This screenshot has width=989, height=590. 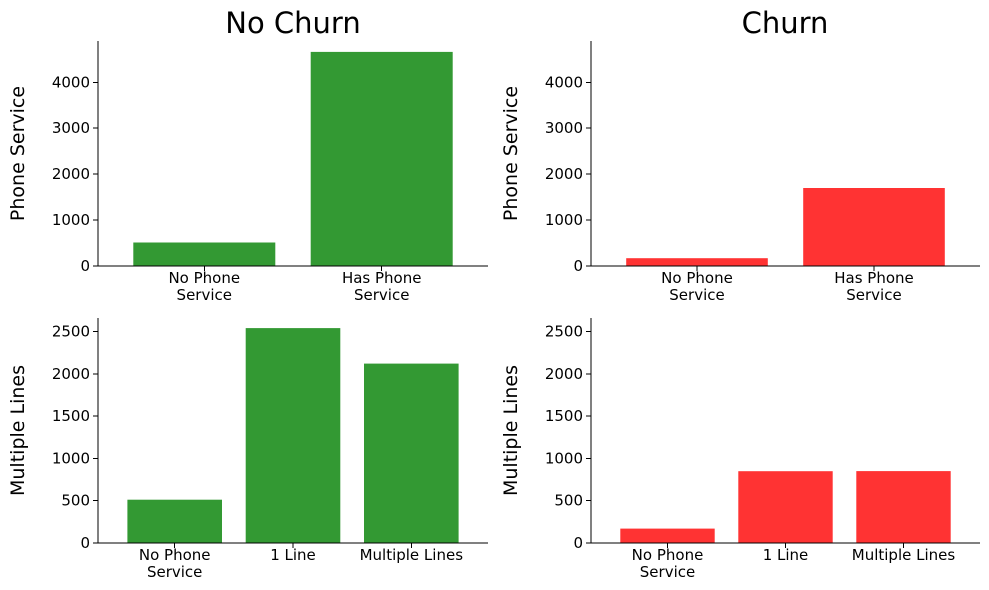 What do you see at coordinates (292, 23) in the screenshot?
I see `column-title-no-churn: No Churn` at bounding box center [292, 23].